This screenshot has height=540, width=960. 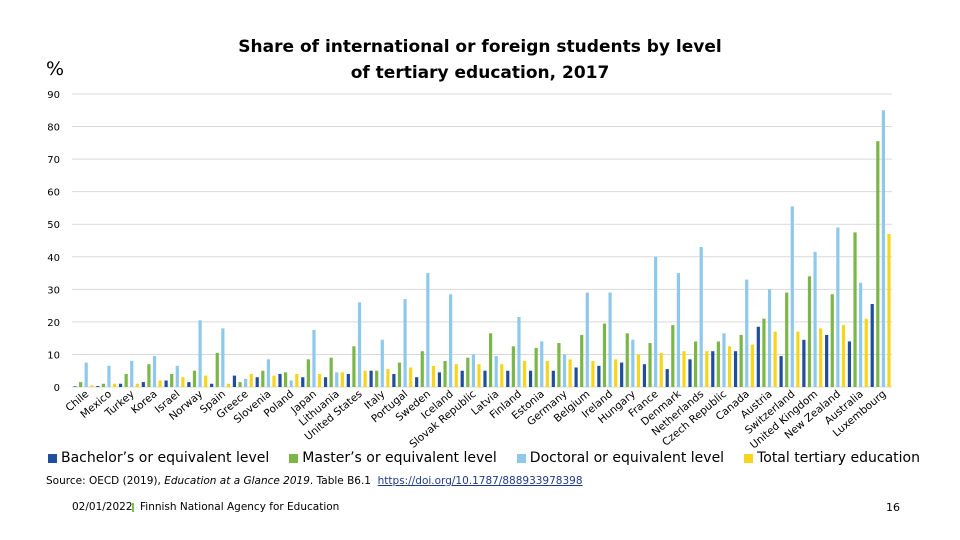 What do you see at coordinates (627, 458) in the screenshot?
I see `legend-label: Doctoral or equivalent level` at bounding box center [627, 458].